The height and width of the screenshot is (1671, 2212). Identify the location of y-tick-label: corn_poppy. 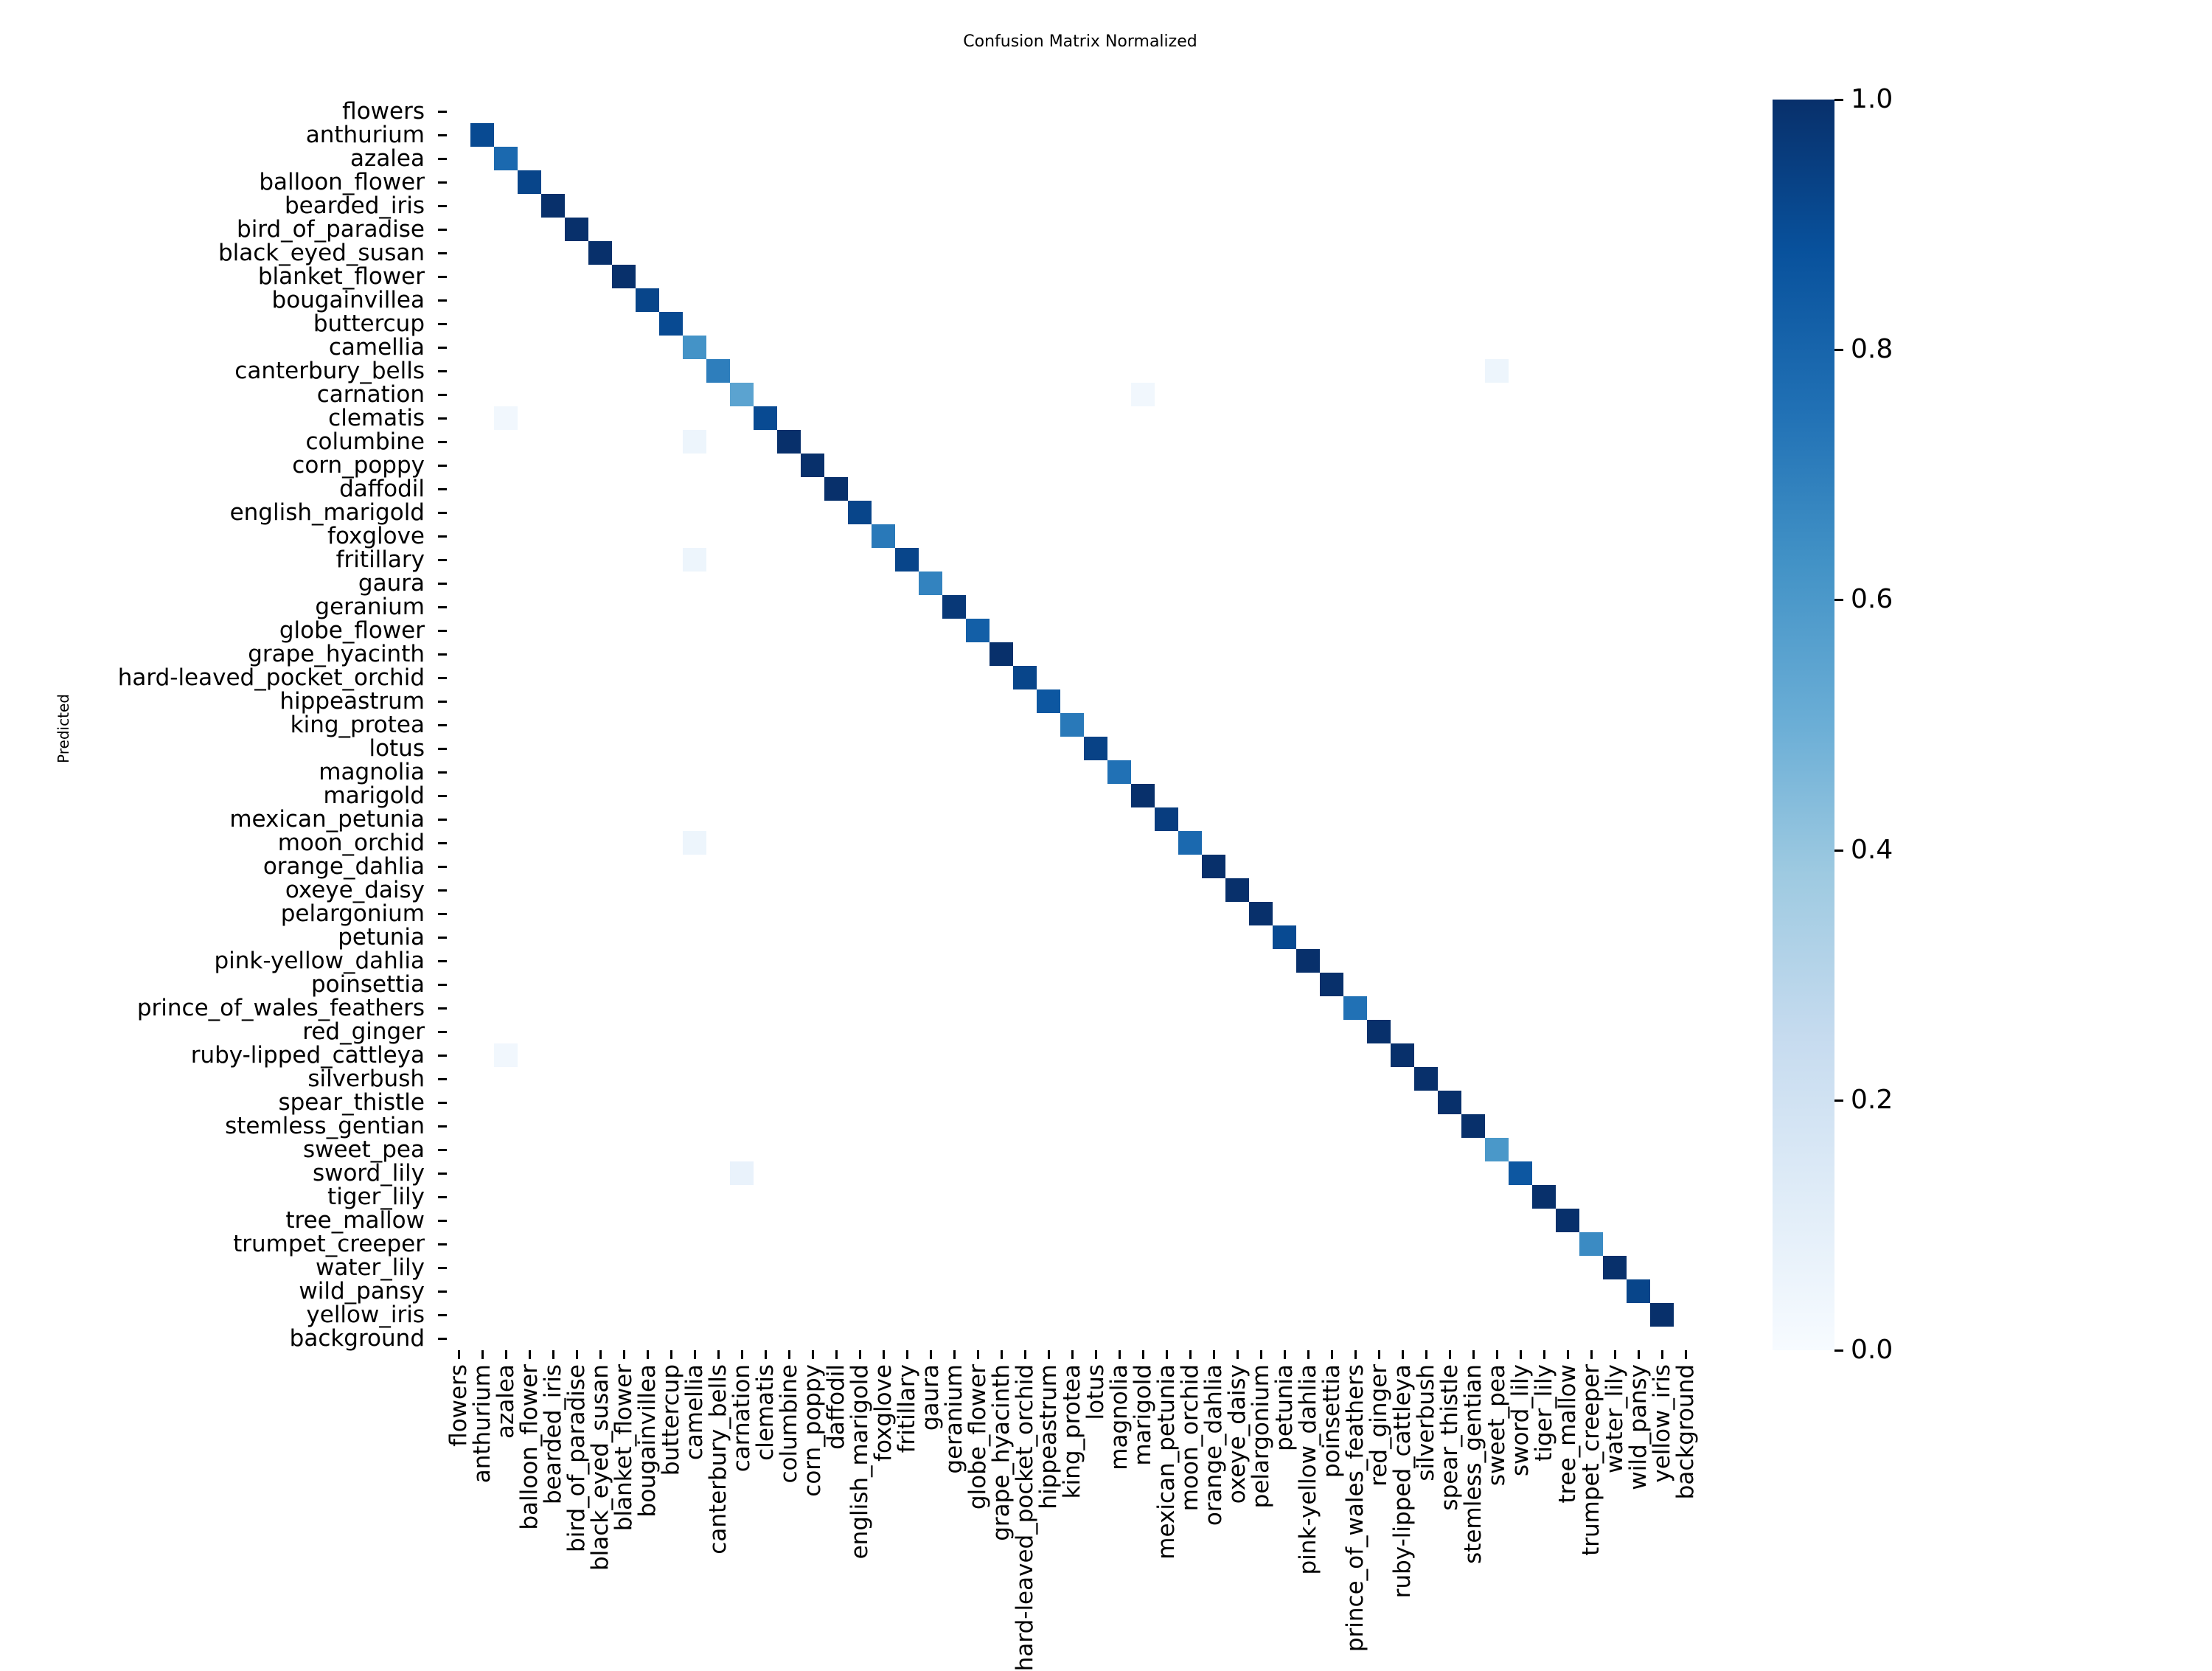
(358, 465).